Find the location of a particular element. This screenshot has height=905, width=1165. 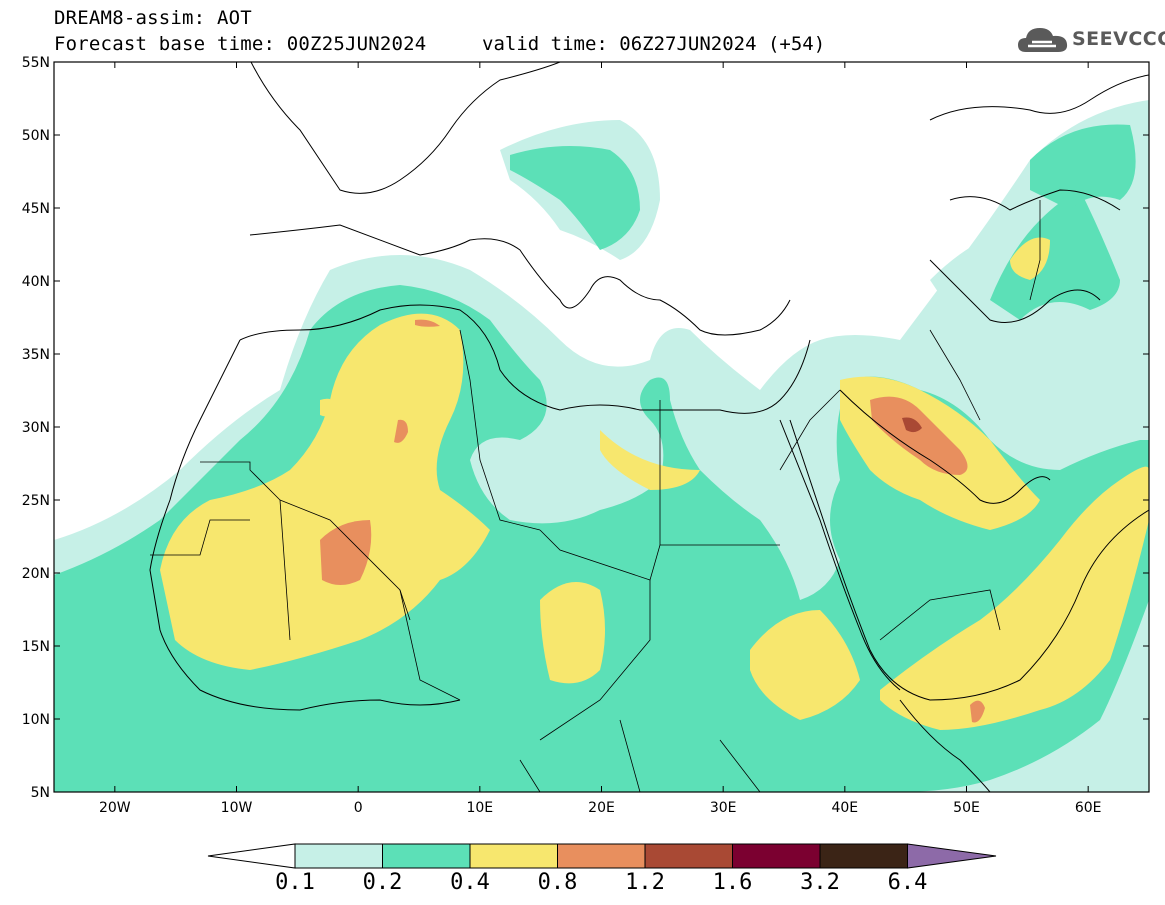

colorbar-label: 0.4 is located at coordinates (470, 882).